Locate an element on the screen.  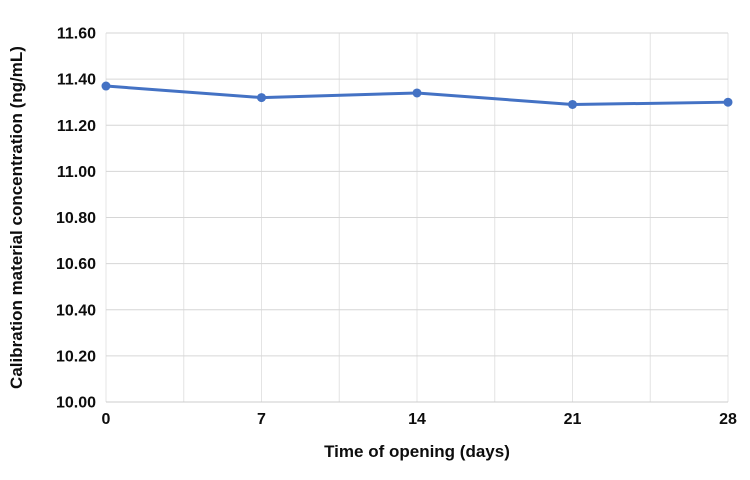
x-tick-label: 7 is located at coordinates (261, 419).